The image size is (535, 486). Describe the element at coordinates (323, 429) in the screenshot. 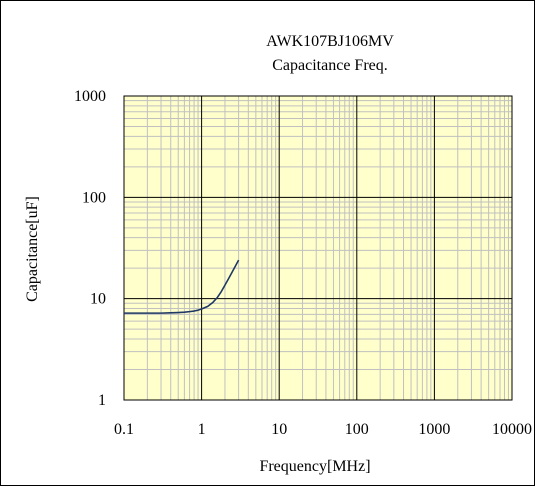

I see `x-tick-labels: 0.1 1 10 100 1000 10000` at that location.